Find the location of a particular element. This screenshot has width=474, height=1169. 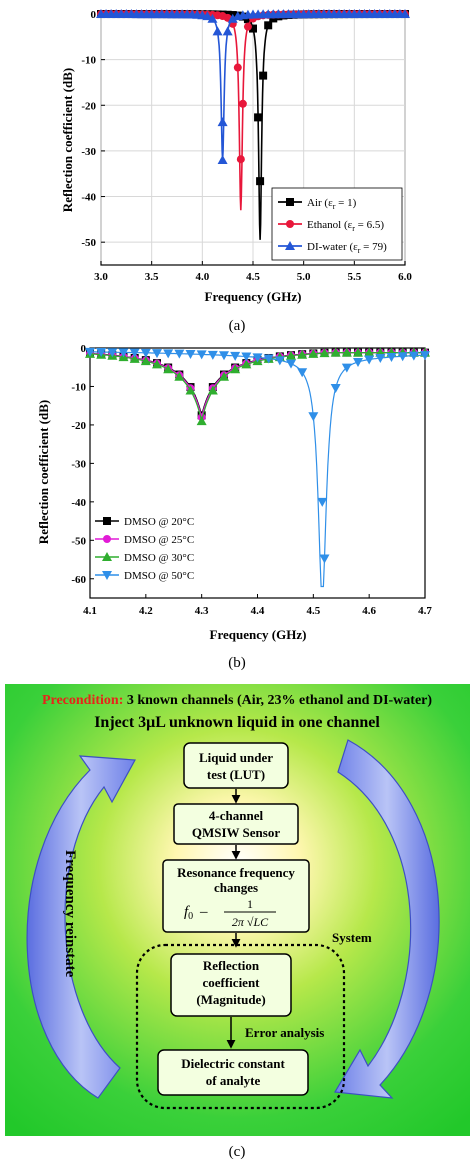

chart-a-xtick-label: 6.0 is located at coordinates (405, 277).